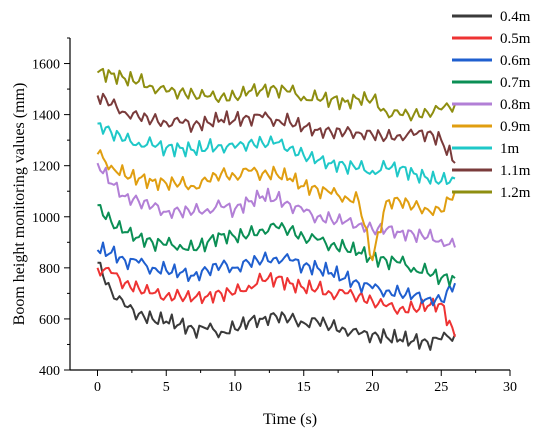  Describe the element at coordinates (515, 105) in the screenshot. I see `legend-label: 0.8m` at that location.